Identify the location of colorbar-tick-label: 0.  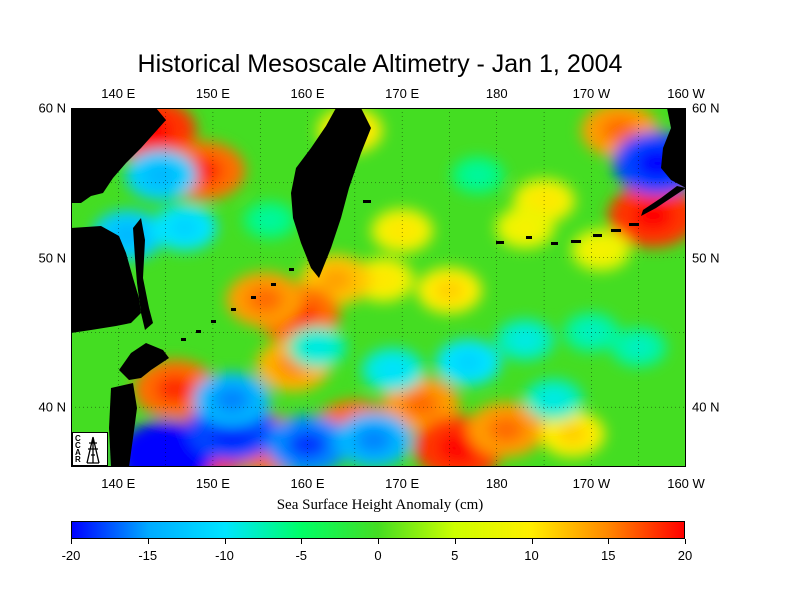
(378, 555).